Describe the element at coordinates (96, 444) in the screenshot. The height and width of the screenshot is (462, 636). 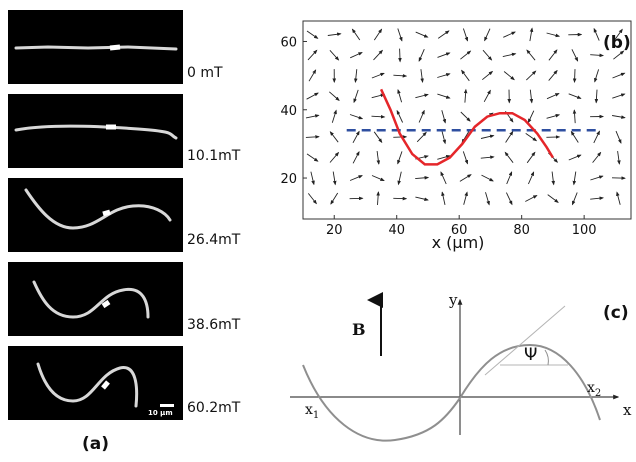
I see `panel-a-caption: (a)` at that location.